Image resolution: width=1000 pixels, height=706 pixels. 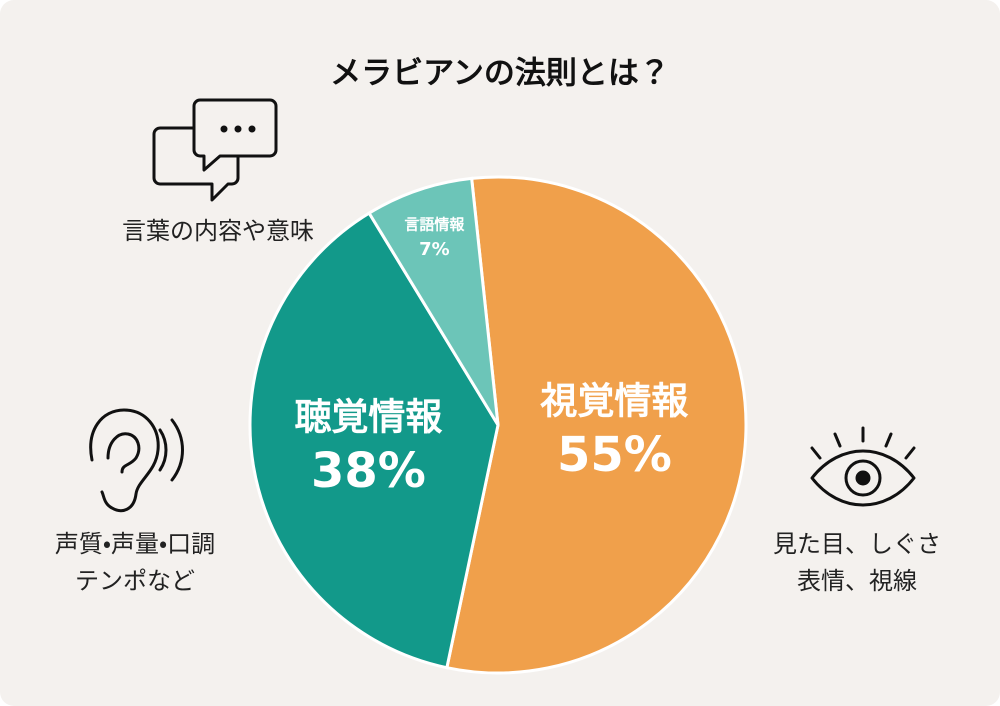 What do you see at coordinates (500, 74) in the screenshot?
I see `chart-title: メラビアンの法則とは？` at bounding box center [500, 74].